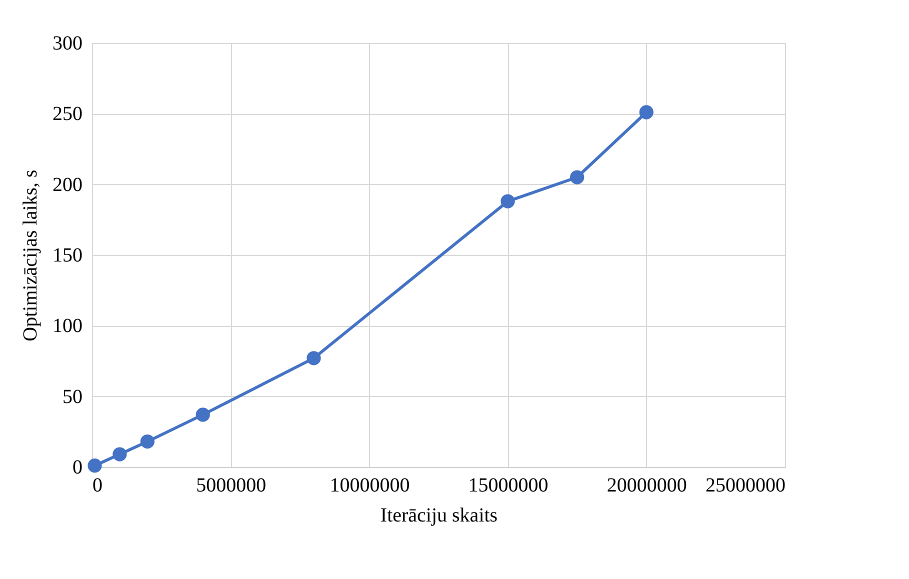  What do you see at coordinates (67, 255) in the screenshot?
I see `y-tick-label: 150` at bounding box center [67, 255].